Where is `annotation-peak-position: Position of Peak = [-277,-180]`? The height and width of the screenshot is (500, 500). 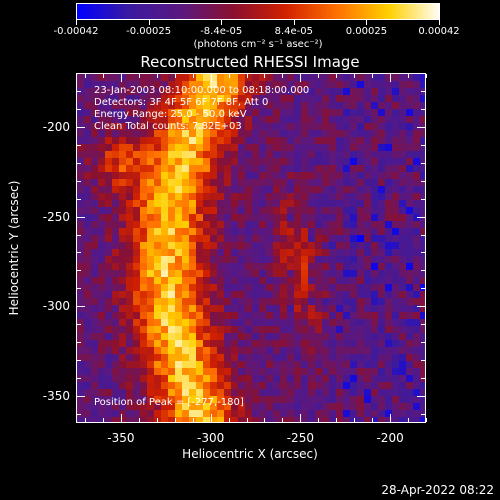 annotation-peak-position: Position of Peak = [-277,-180] is located at coordinates (169, 402).